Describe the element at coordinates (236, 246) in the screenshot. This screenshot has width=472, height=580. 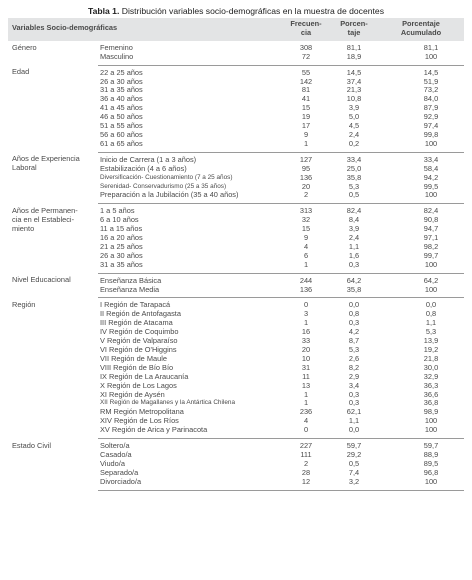
I see `table-row: 21 a 25 años 4 1,1 98,2` at that location.